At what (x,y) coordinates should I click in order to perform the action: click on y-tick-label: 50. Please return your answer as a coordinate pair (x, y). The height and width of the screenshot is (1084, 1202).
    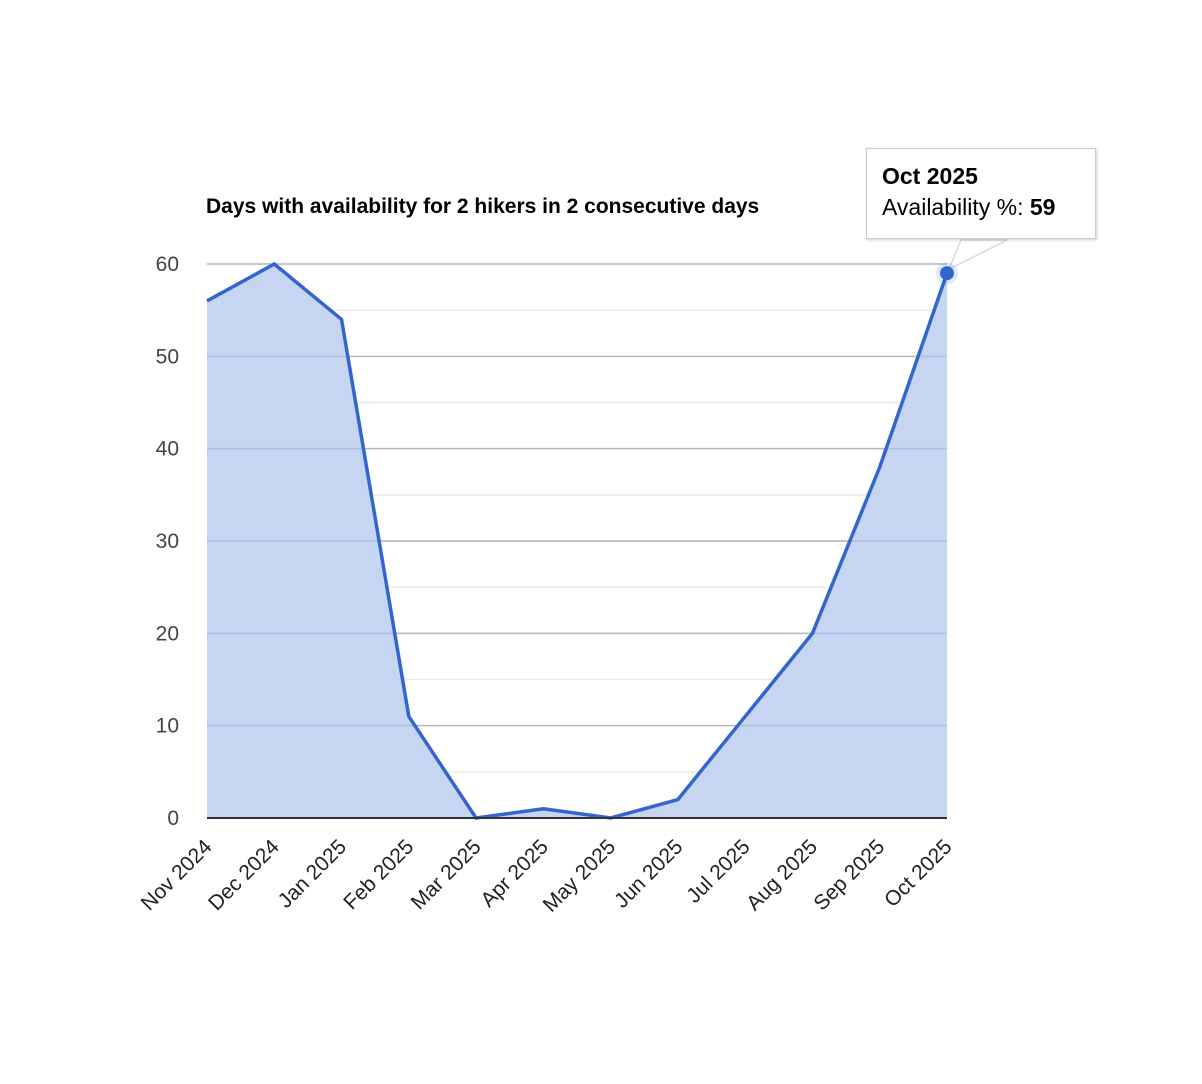
    Looking at the image, I should click on (167, 356).